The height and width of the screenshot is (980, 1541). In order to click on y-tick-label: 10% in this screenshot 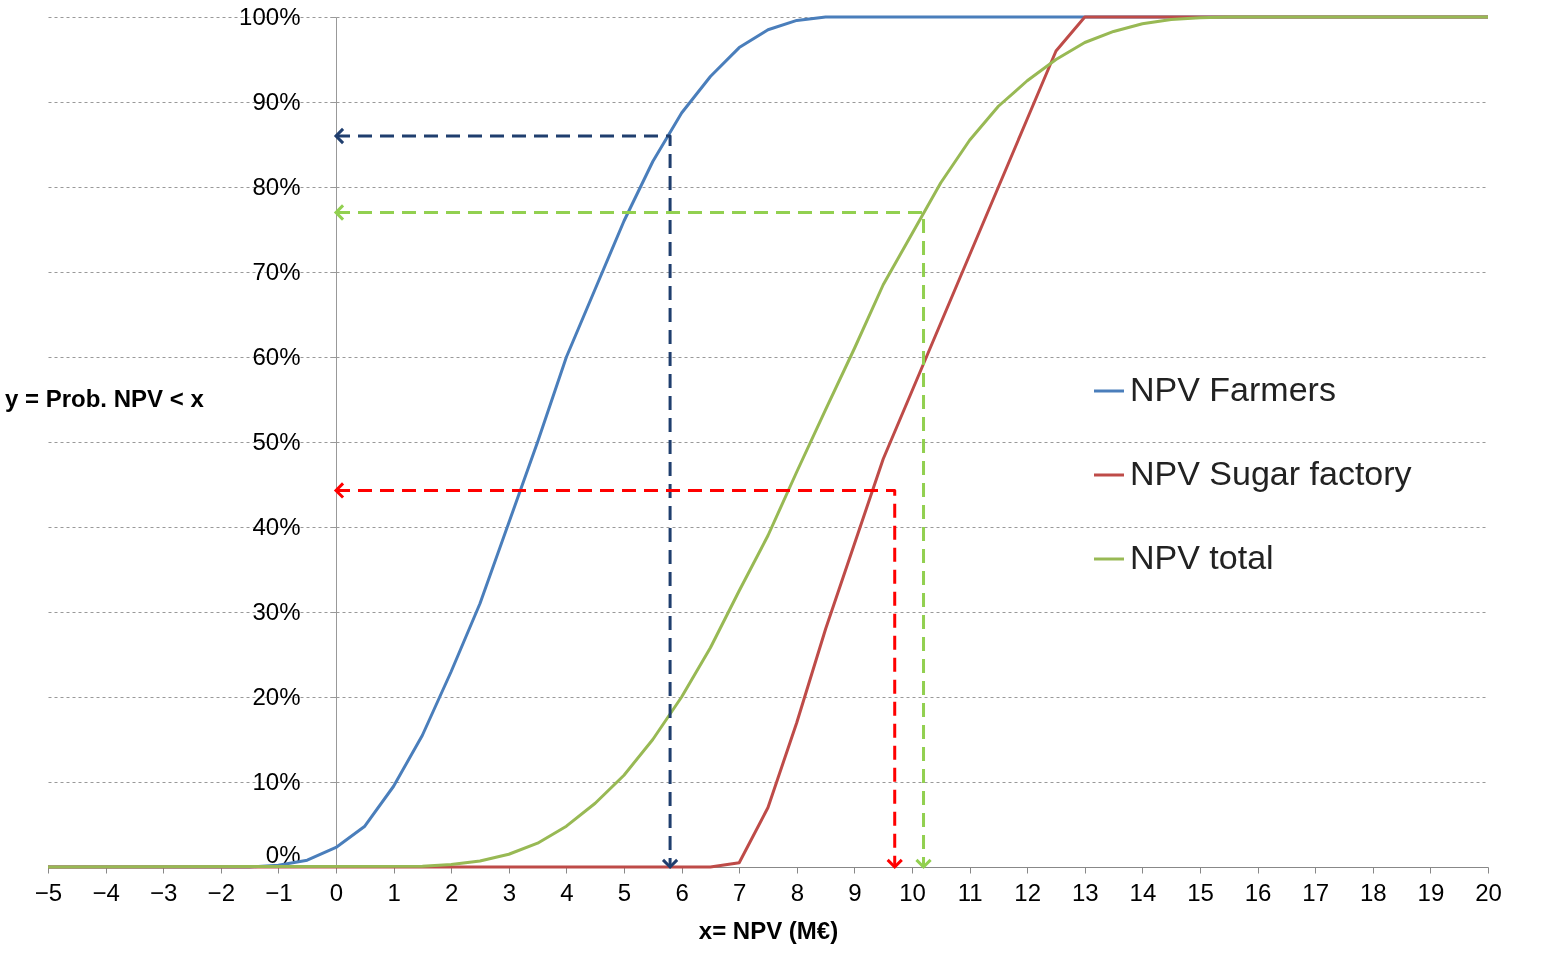, I will do `click(276, 781)`.